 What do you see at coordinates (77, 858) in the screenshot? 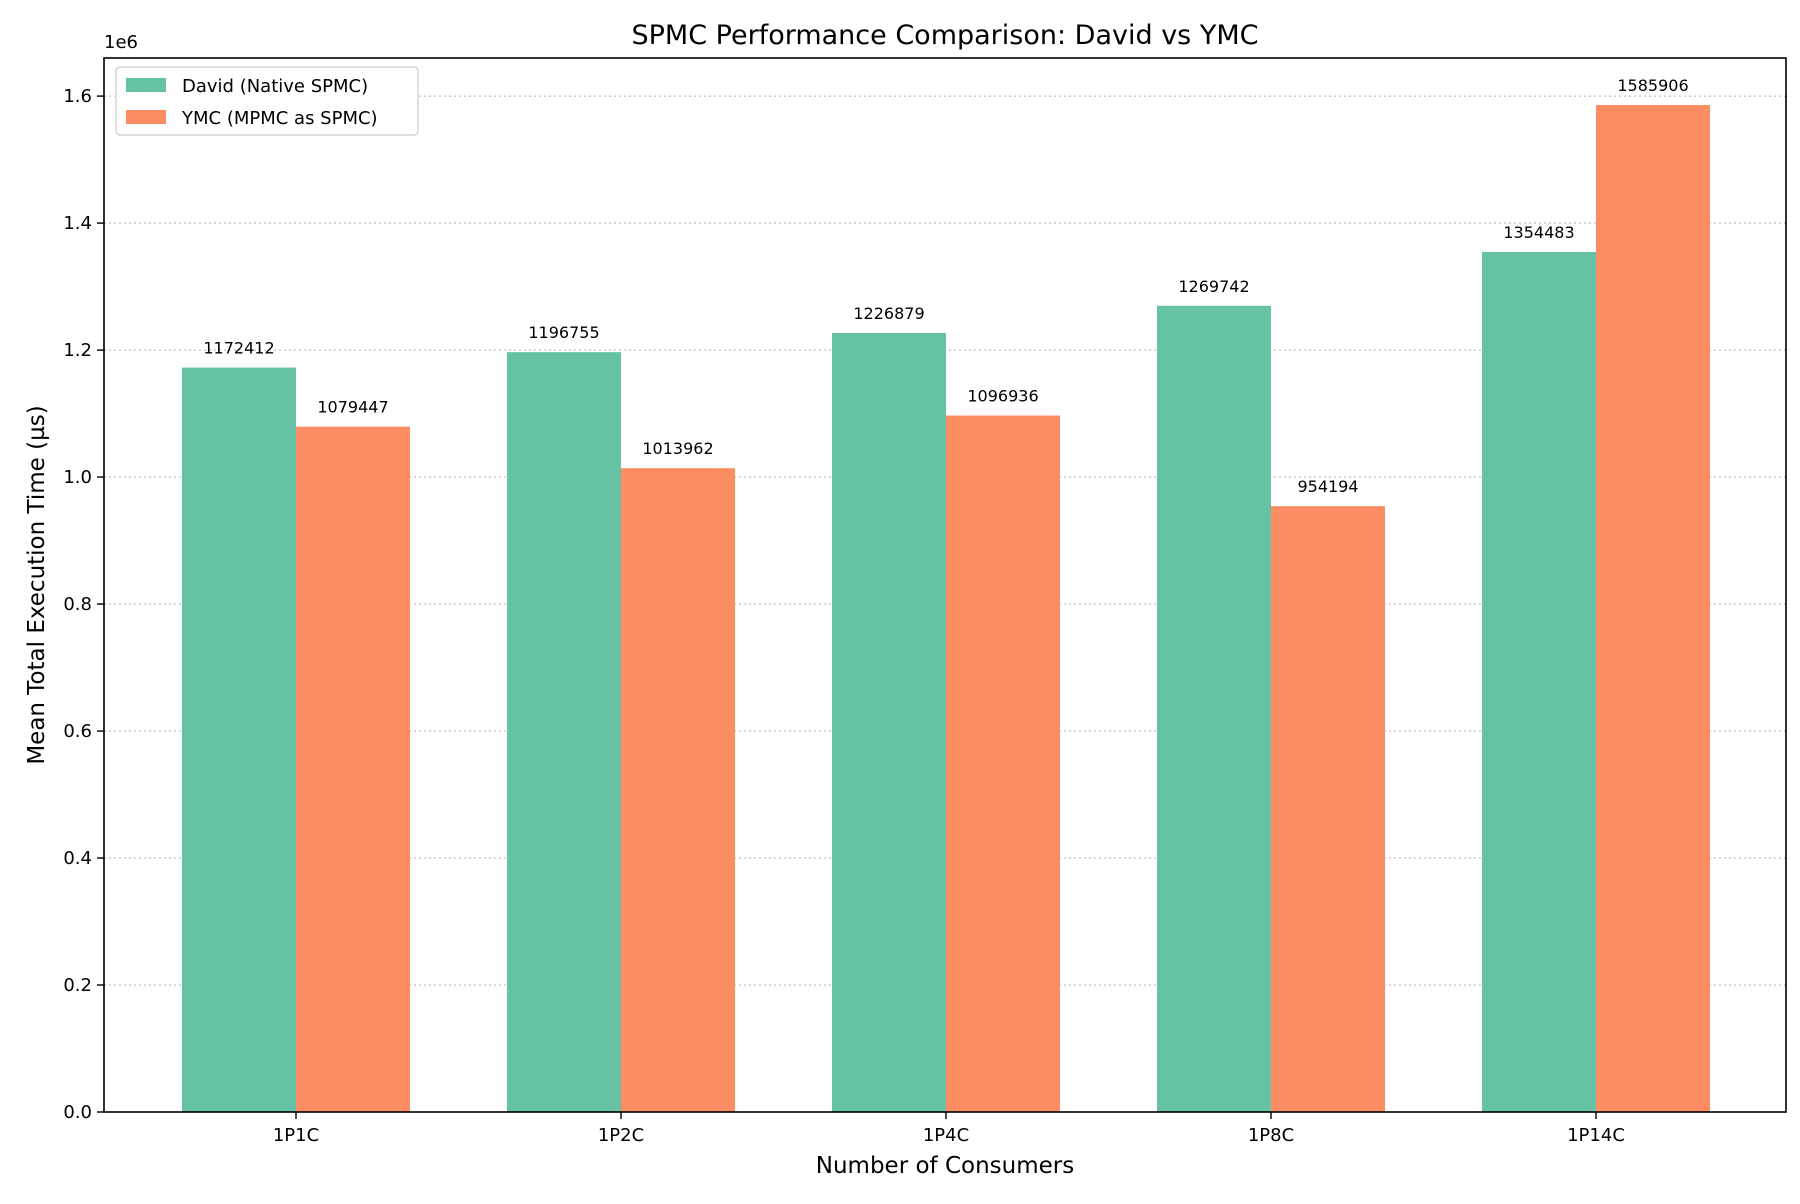
I see `y-tick-label: 0.4` at bounding box center [77, 858].